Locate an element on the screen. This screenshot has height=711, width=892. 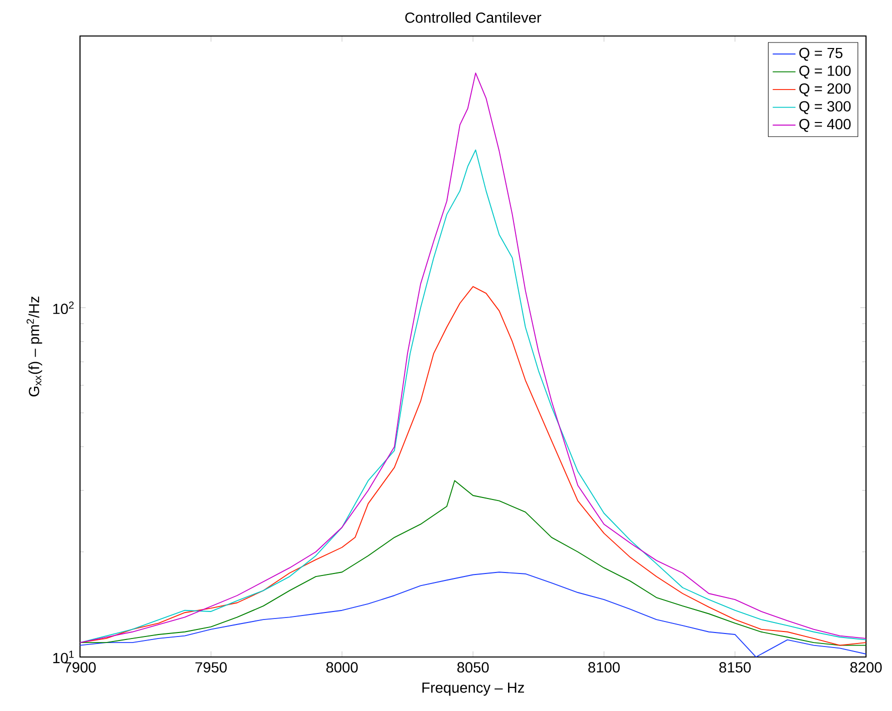
y-axis-title: G$_{xx}$(f) – pm$^{2}$/Hz is located at coordinates (34, 346).